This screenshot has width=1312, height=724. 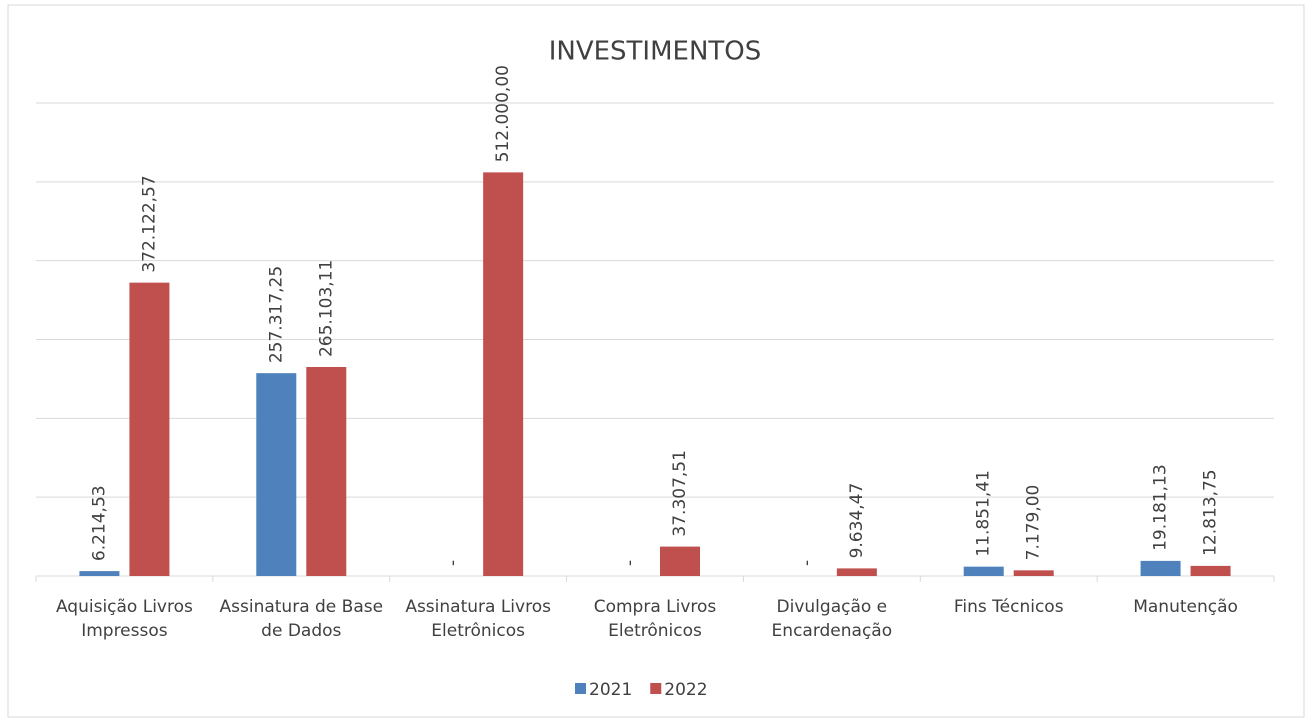 I want to click on x-tick-label: Fins Técnicos, so click(x=1008, y=607).